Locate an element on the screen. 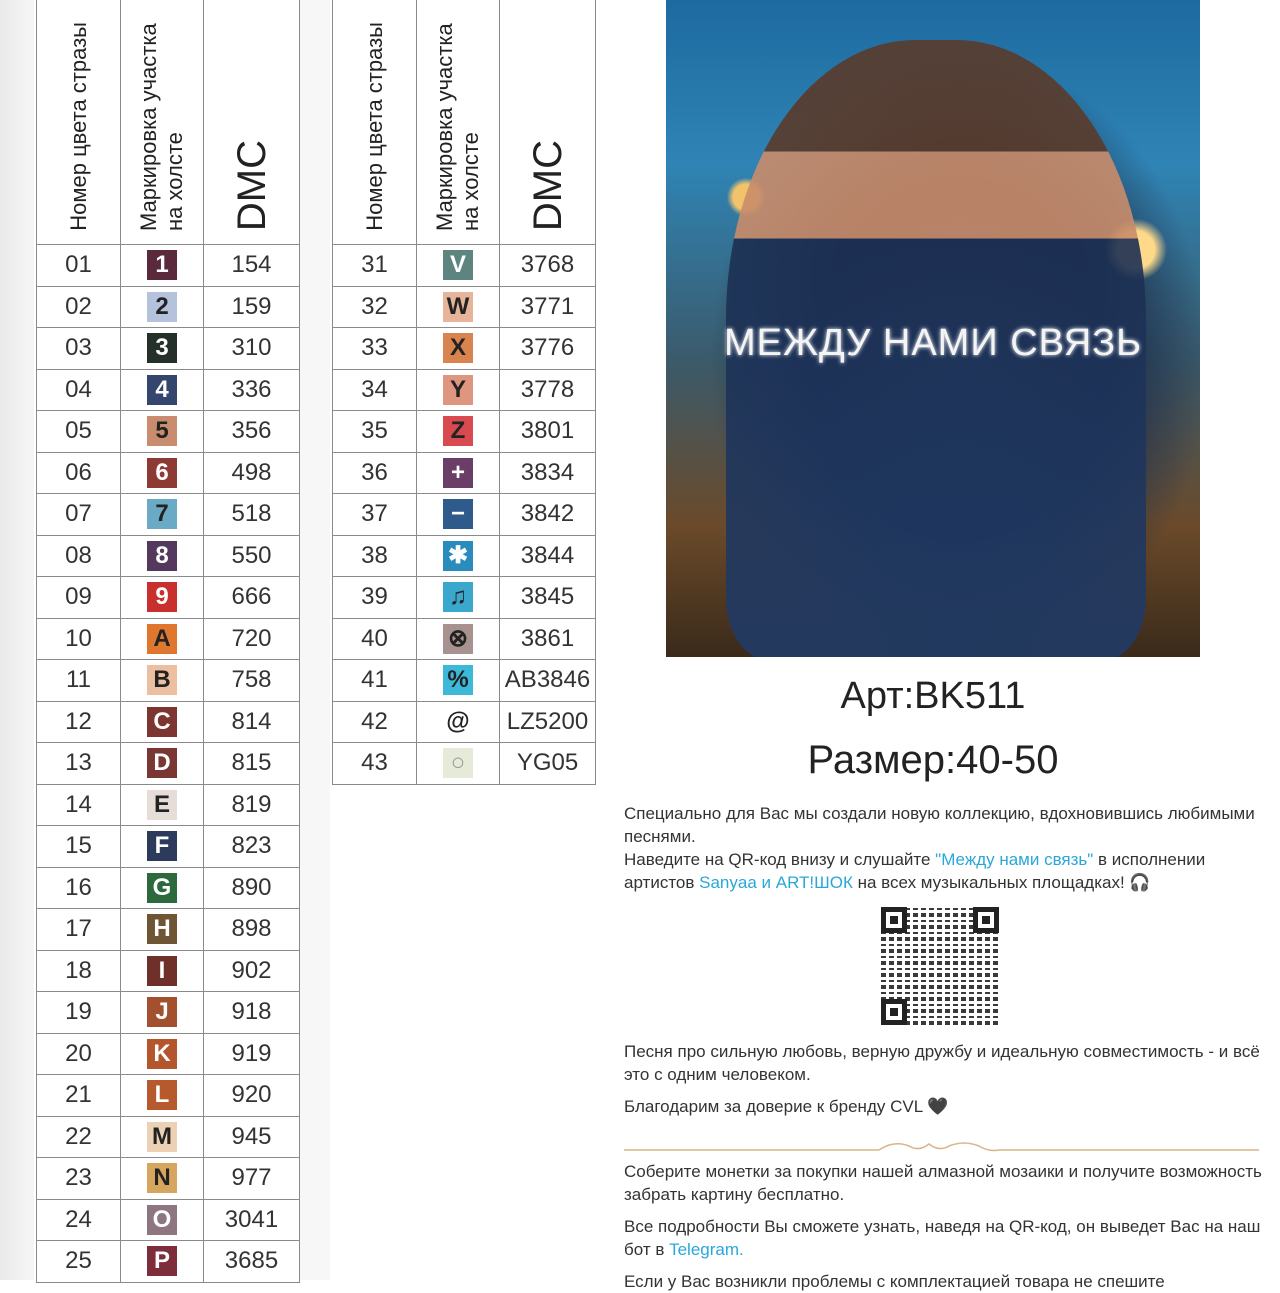 This screenshot has height=1293, width=1280. table-row: 22 M 945 is located at coordinates (168, 1136).